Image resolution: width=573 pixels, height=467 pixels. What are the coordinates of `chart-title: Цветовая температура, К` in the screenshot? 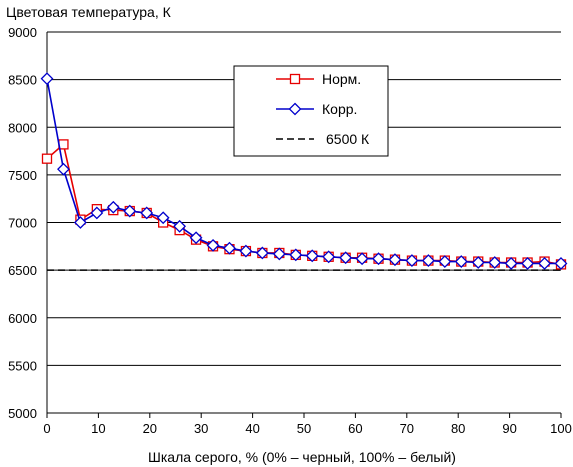 It's located at (89, 12).